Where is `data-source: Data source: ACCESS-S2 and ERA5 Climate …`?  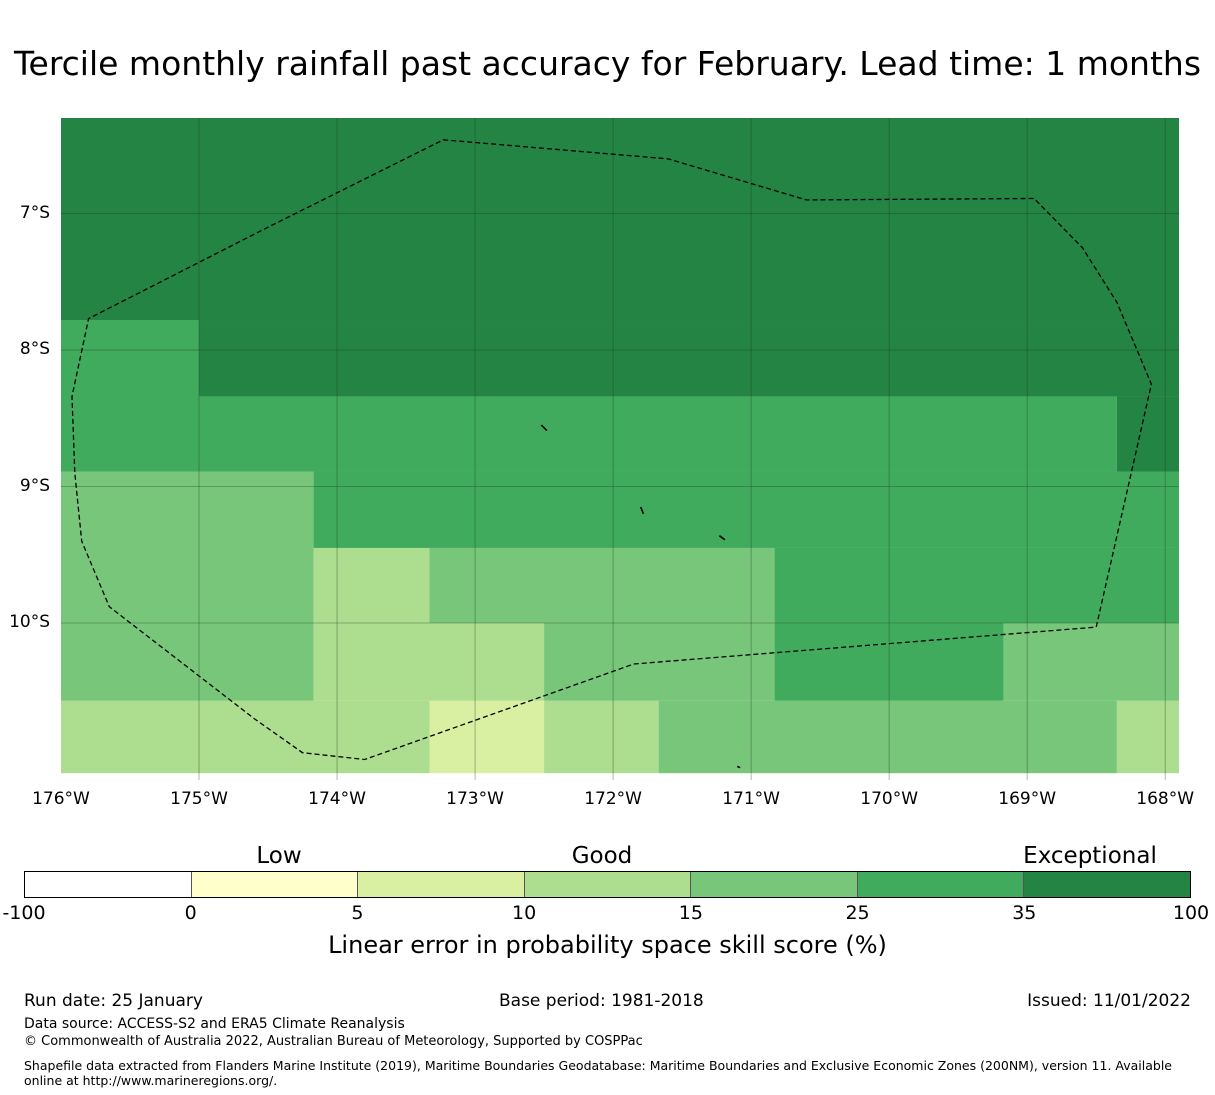 data-source: Data source: ACCESS-S2 and ERA5 Climate … is located at coordinates (214, 1024).